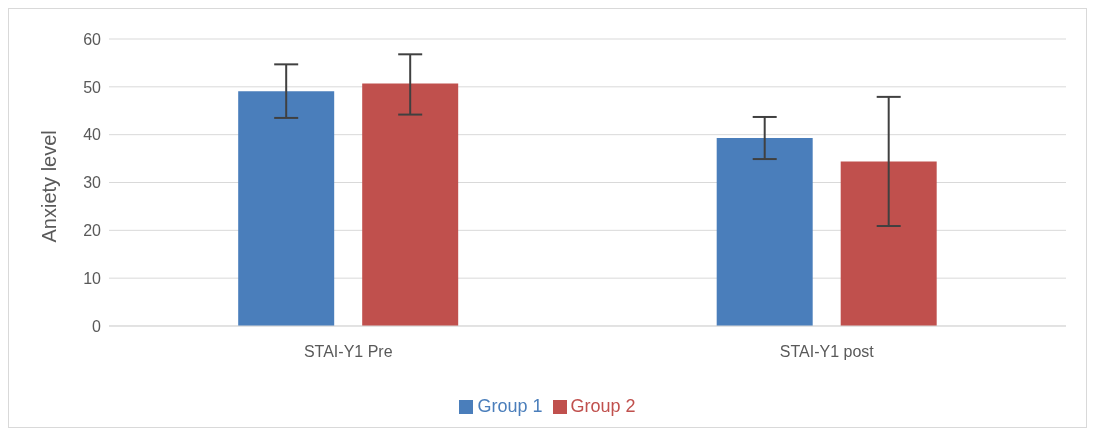  What do you see at coordinates (603, 406) in the screenshot?
I see `legend-label: Group 2` at bounding box center [603, 406].